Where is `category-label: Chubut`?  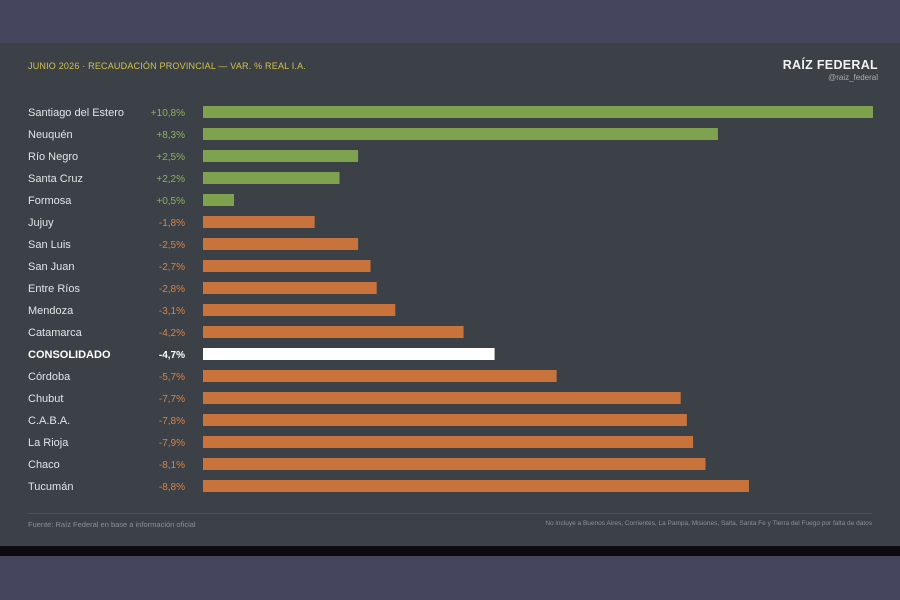
category-label: Chubut is located at coordinates (45, 399).